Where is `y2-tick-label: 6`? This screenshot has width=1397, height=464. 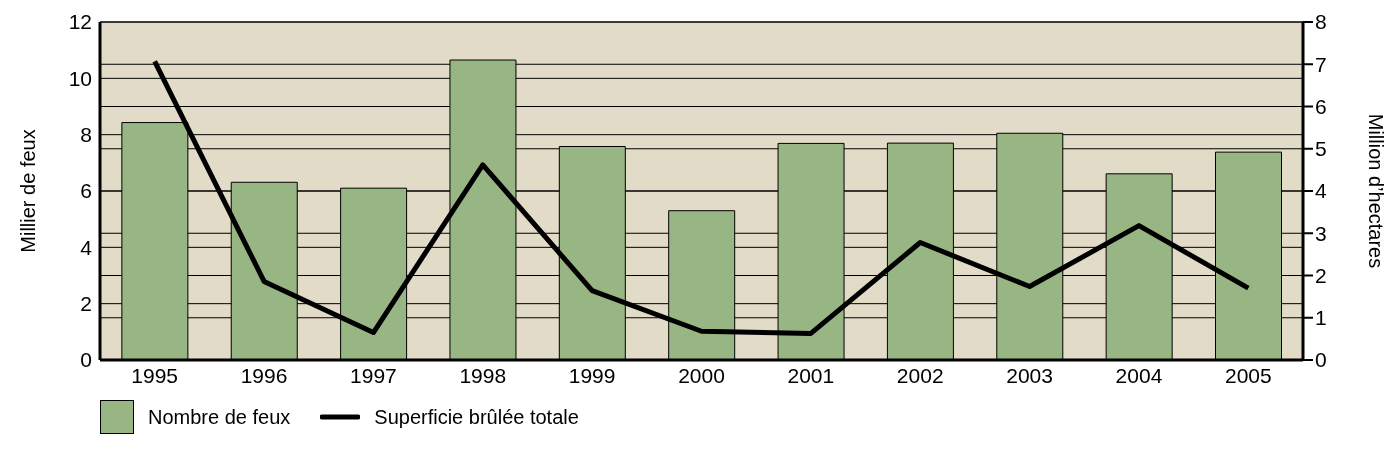
y2-tick-label: 6 is located at coordinates (1321, 106).